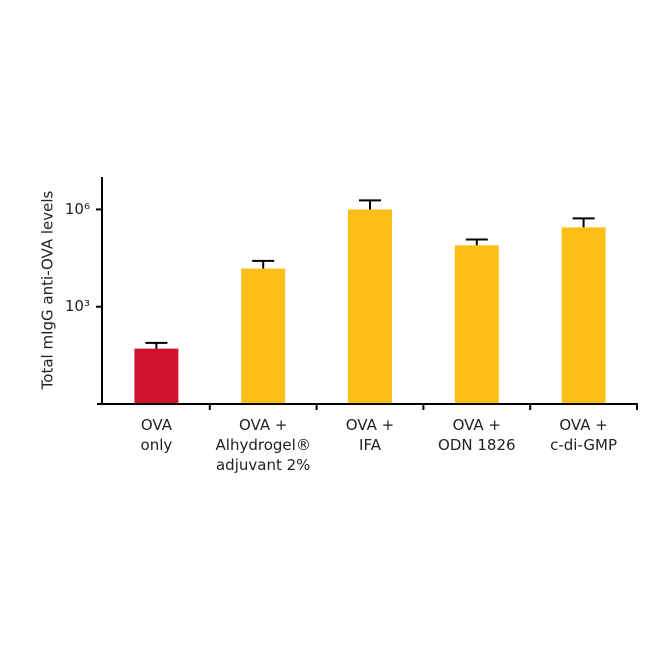 The height and width of the screenshot is (654, 650). I want to click on y-tick-label: 10³, so click(77, 306).